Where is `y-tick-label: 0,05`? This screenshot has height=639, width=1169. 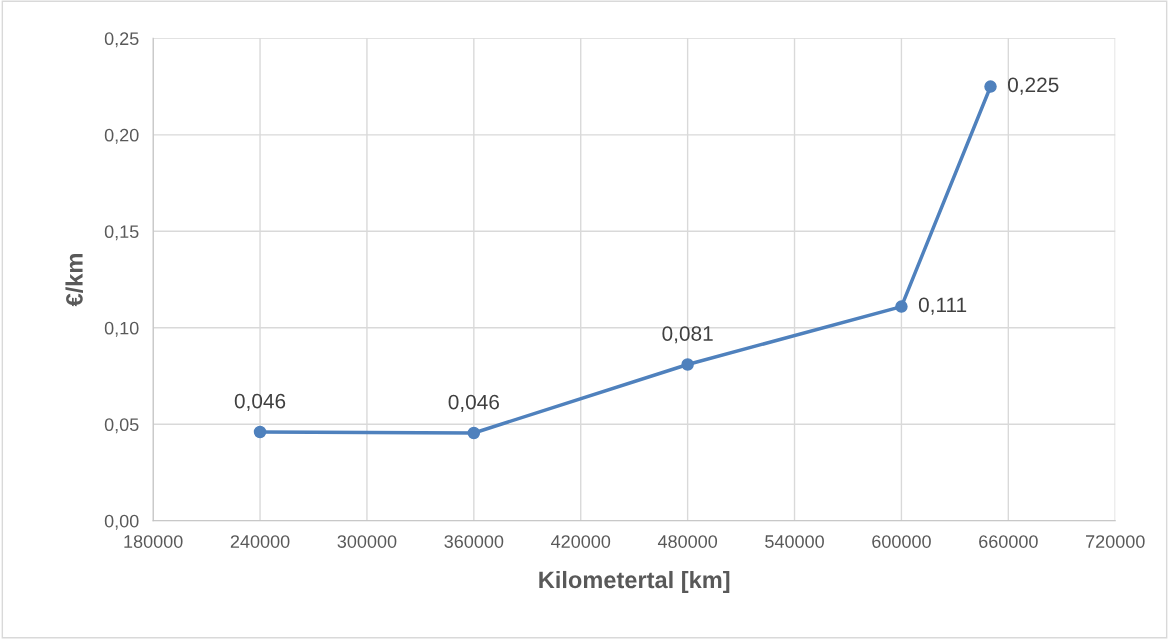 y-tick-label: 0,05 is located at coordinates (121, 426).